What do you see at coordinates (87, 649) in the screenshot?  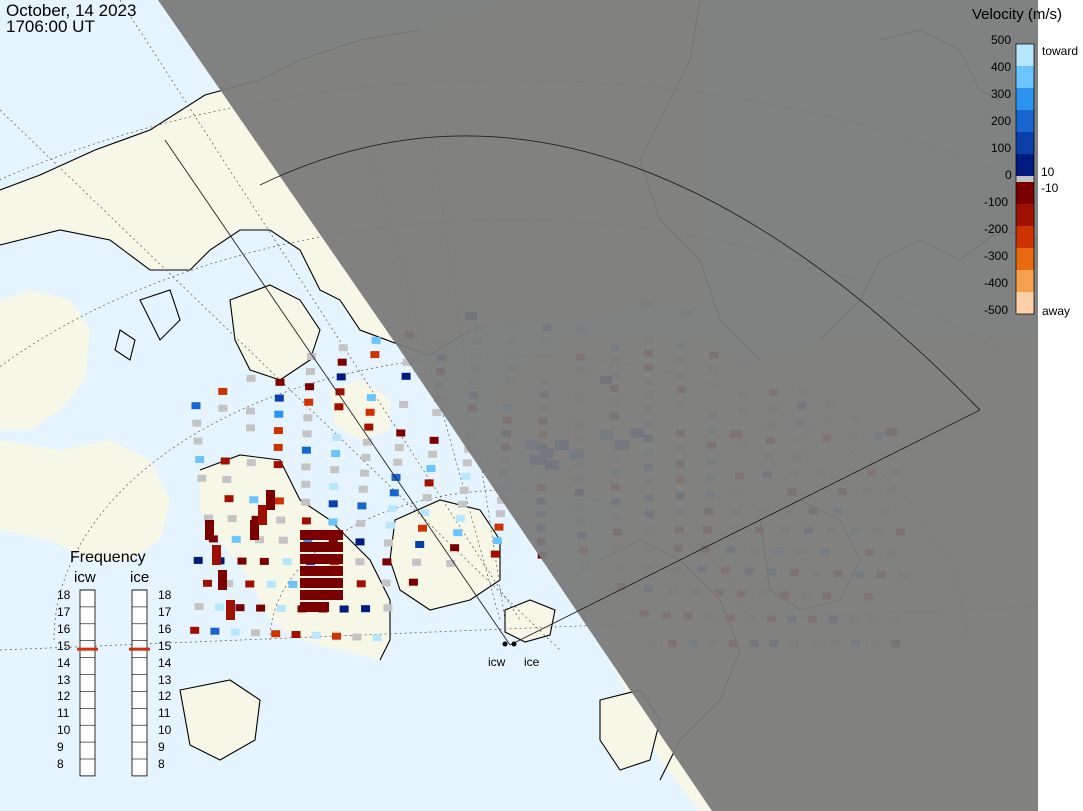 I see `frequency-selected-marker` at bounding box center [87, 649].